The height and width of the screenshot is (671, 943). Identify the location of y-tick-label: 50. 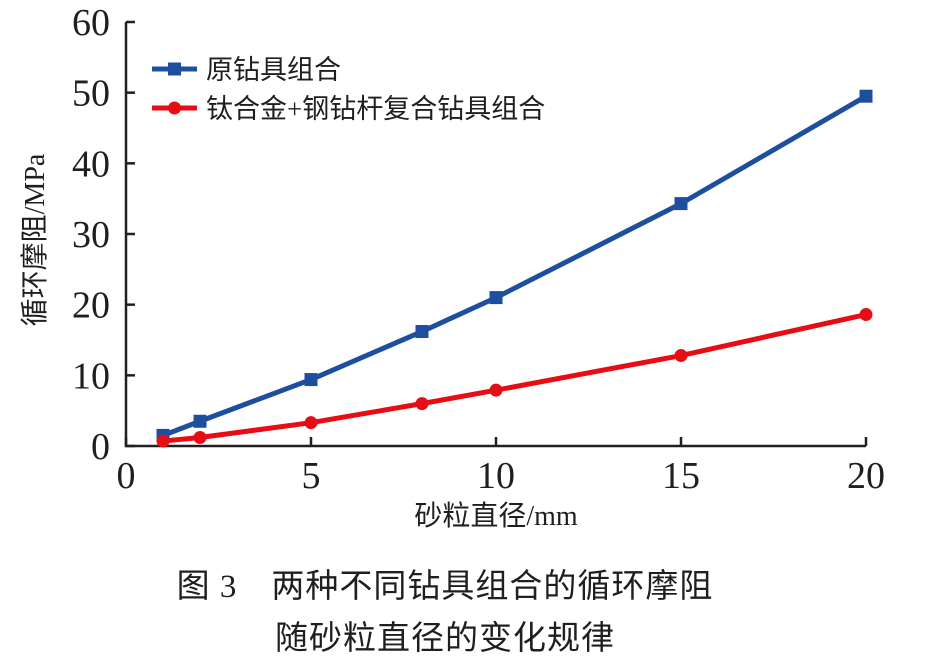
(91, 94).